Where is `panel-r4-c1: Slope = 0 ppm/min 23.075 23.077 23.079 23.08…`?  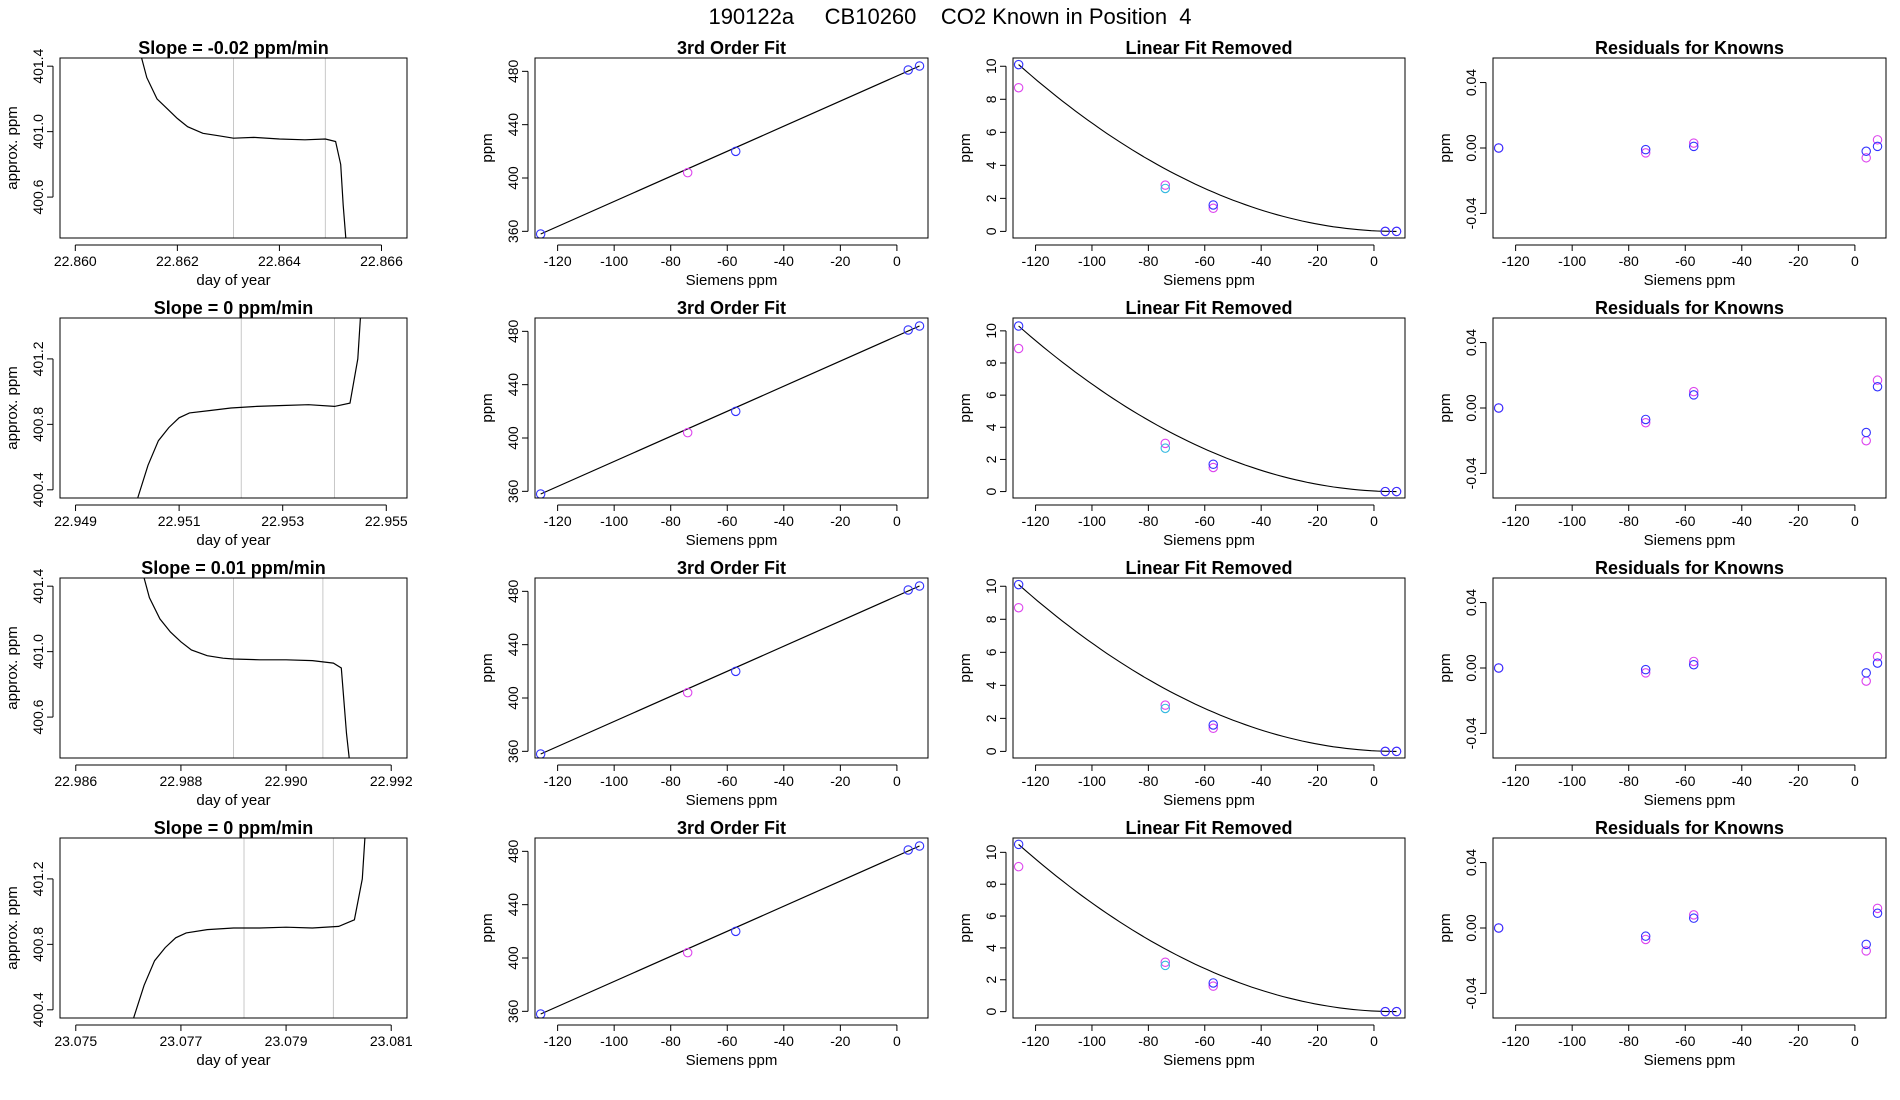
panel-r4-c1: Slope = 0 ppm/min 23.075 23.077 23.079 23.08… is located at coordinates (208, 943).